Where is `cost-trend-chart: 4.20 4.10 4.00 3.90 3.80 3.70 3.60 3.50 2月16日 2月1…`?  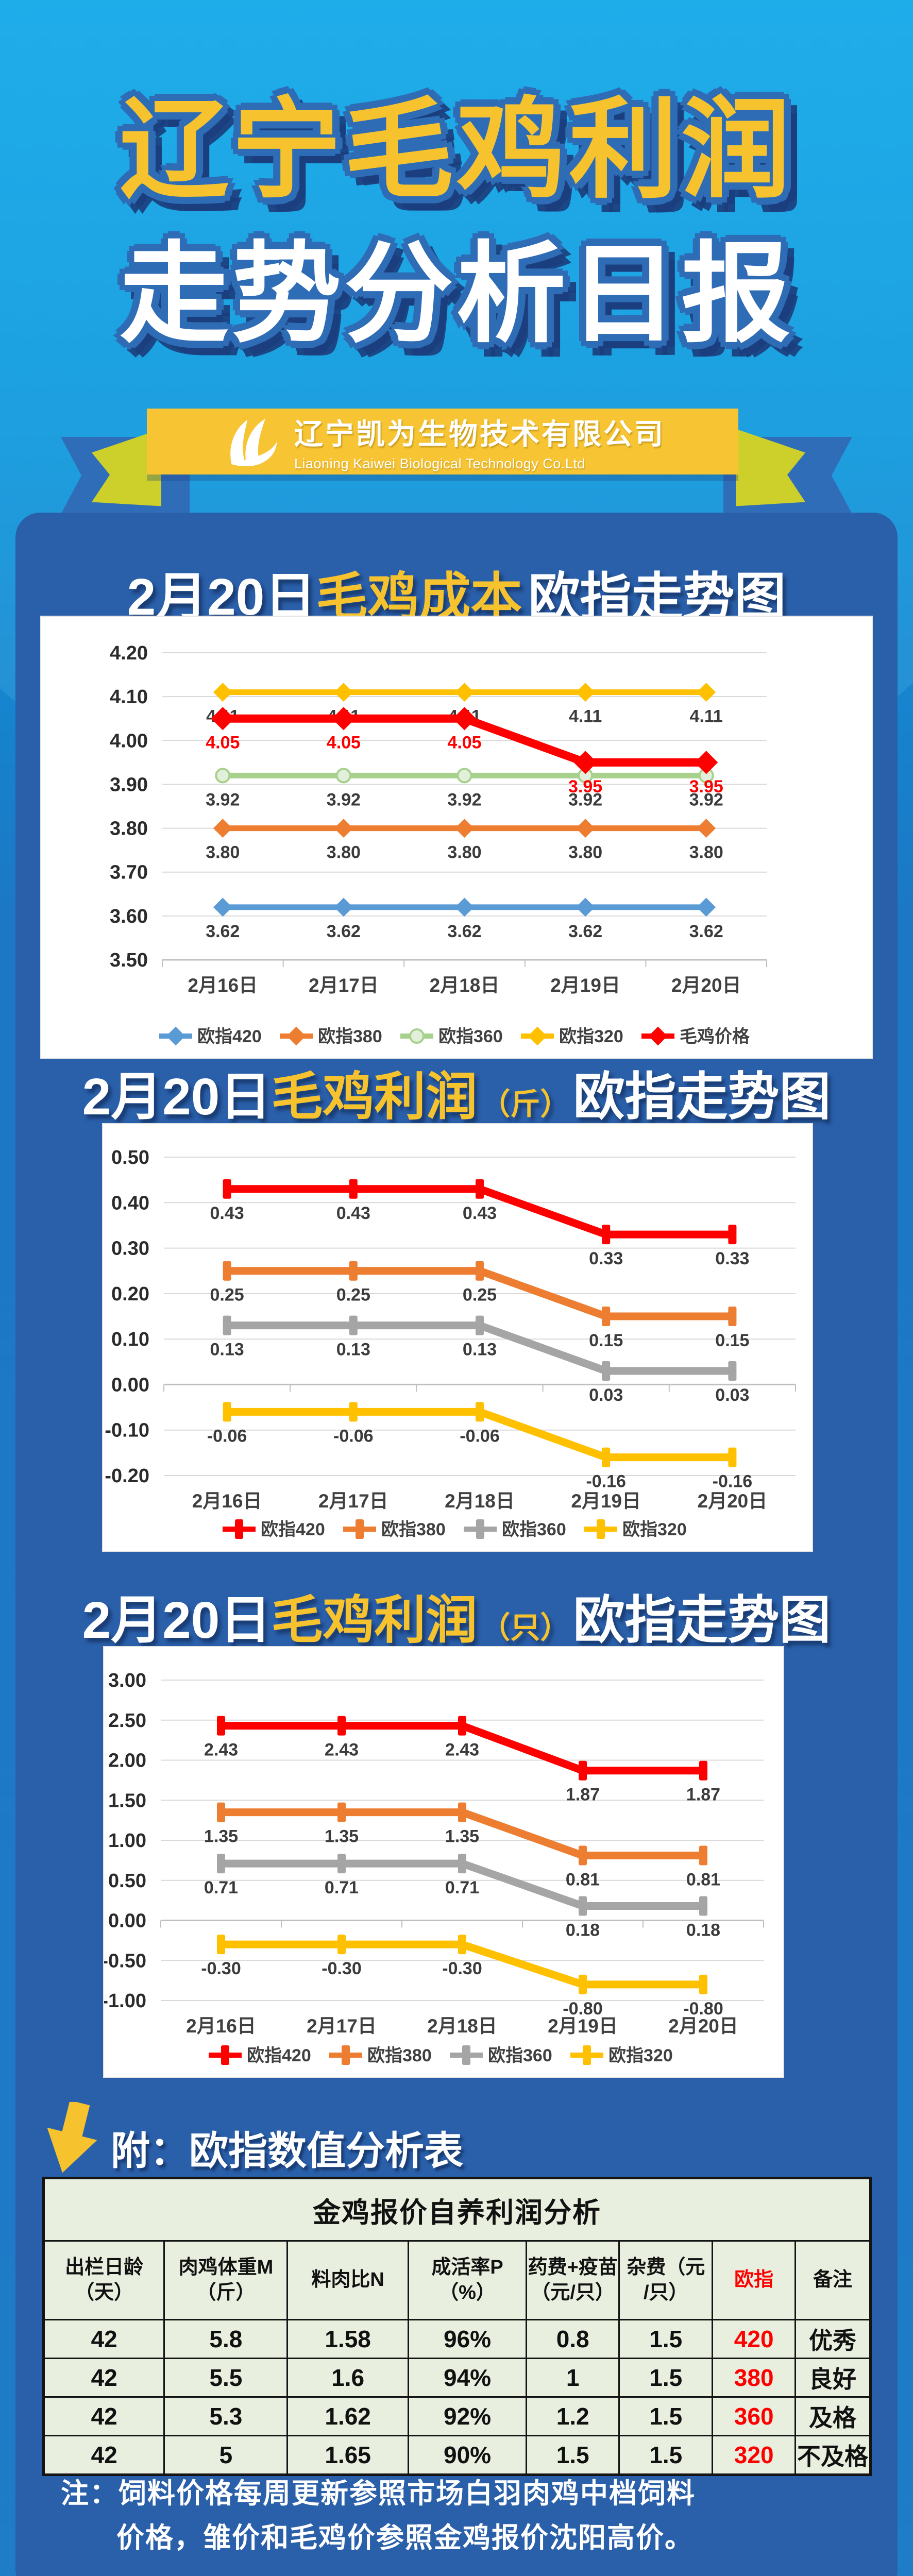 cost-trend-chart: 4.20 4.10 4.00 3.90 3.80 3.70 3.60 3.50 2月16日 2月1… is located at coordinates (438, 844).